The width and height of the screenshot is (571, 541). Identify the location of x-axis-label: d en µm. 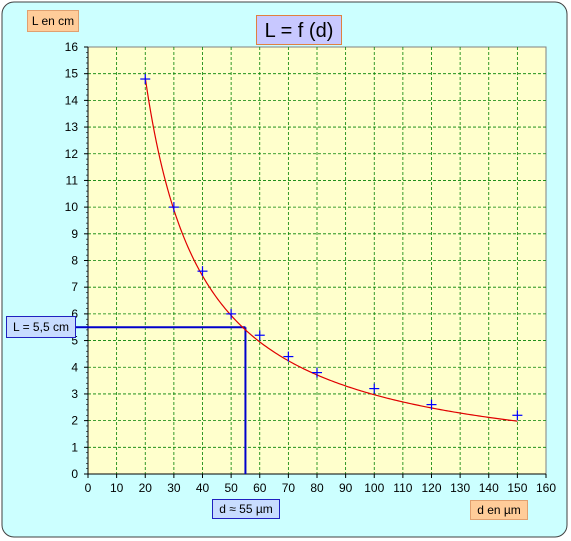
(499, 510).